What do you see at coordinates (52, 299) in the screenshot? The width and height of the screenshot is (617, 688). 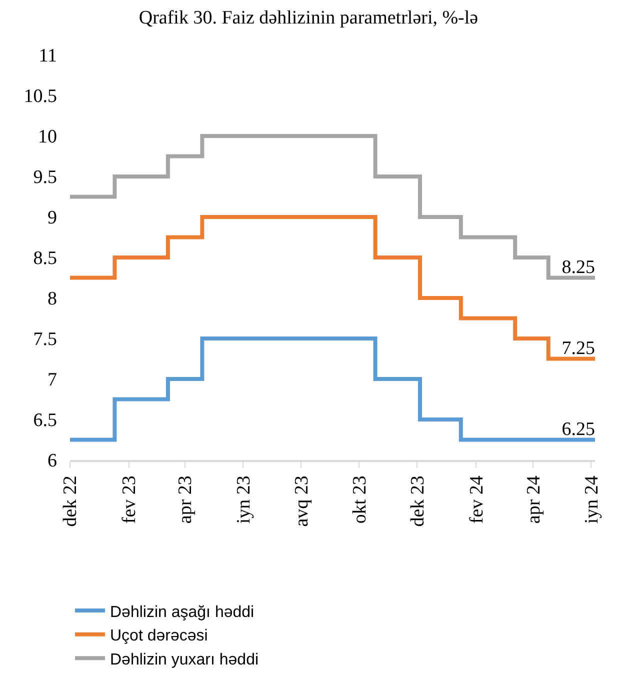 I see `y-tick-label: 8` at bounding box center [52, 299].